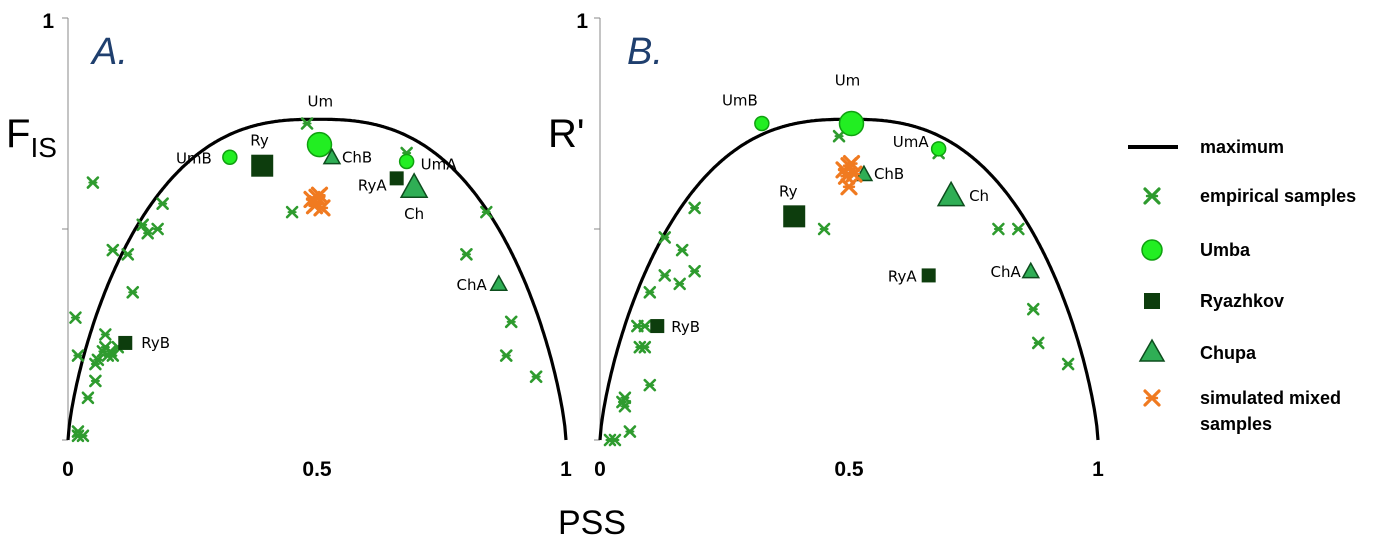 The height and width of the screenshot is (544, 1396). Describe the element at coordinates (1242, 301) in the screenshot. I see `legend-ryazhkov-label: Ryazhkov` at that location.